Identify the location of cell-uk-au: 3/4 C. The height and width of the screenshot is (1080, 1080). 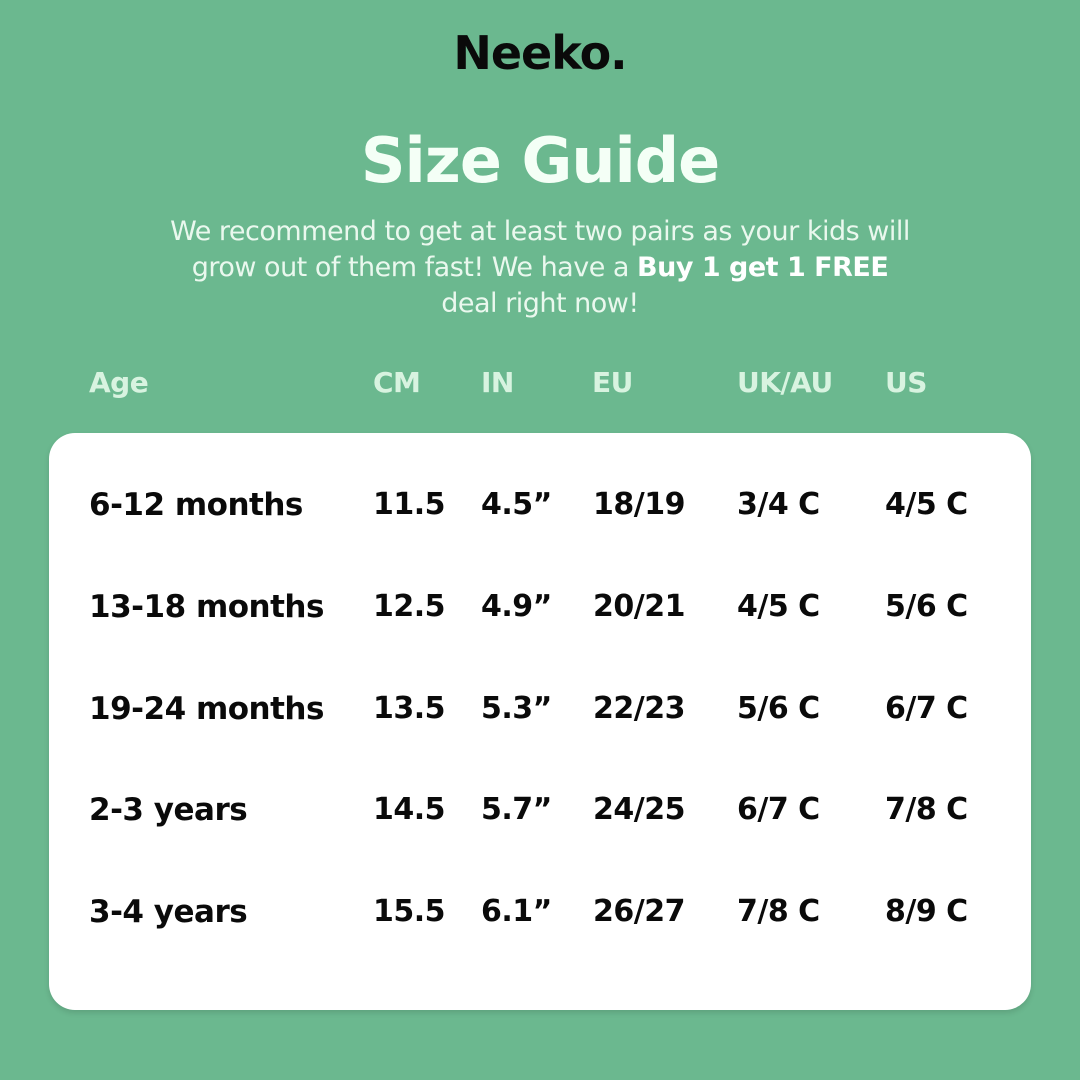
(778, 504).